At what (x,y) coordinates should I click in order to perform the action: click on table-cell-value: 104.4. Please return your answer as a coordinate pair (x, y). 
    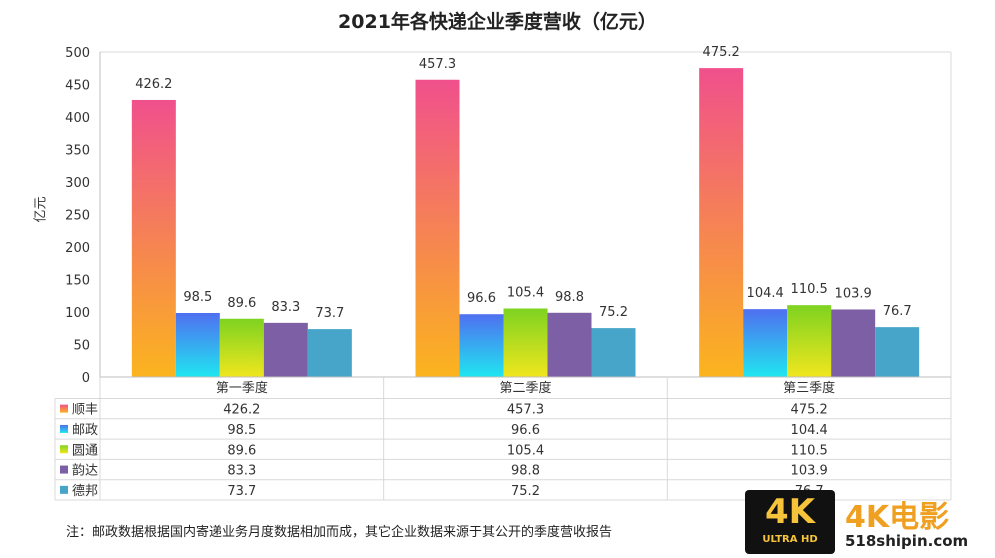
    Looking at the image, I should click on (809, 430).